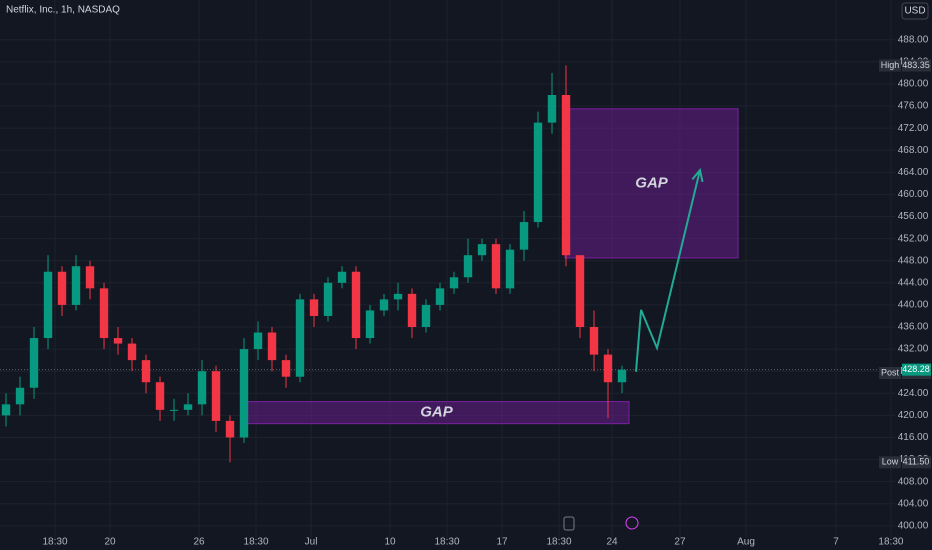  What do you see at coordinates (913, 84) in the screenshot?
I see `y-tick-label: 480.00` at bounding box center [913, 84].